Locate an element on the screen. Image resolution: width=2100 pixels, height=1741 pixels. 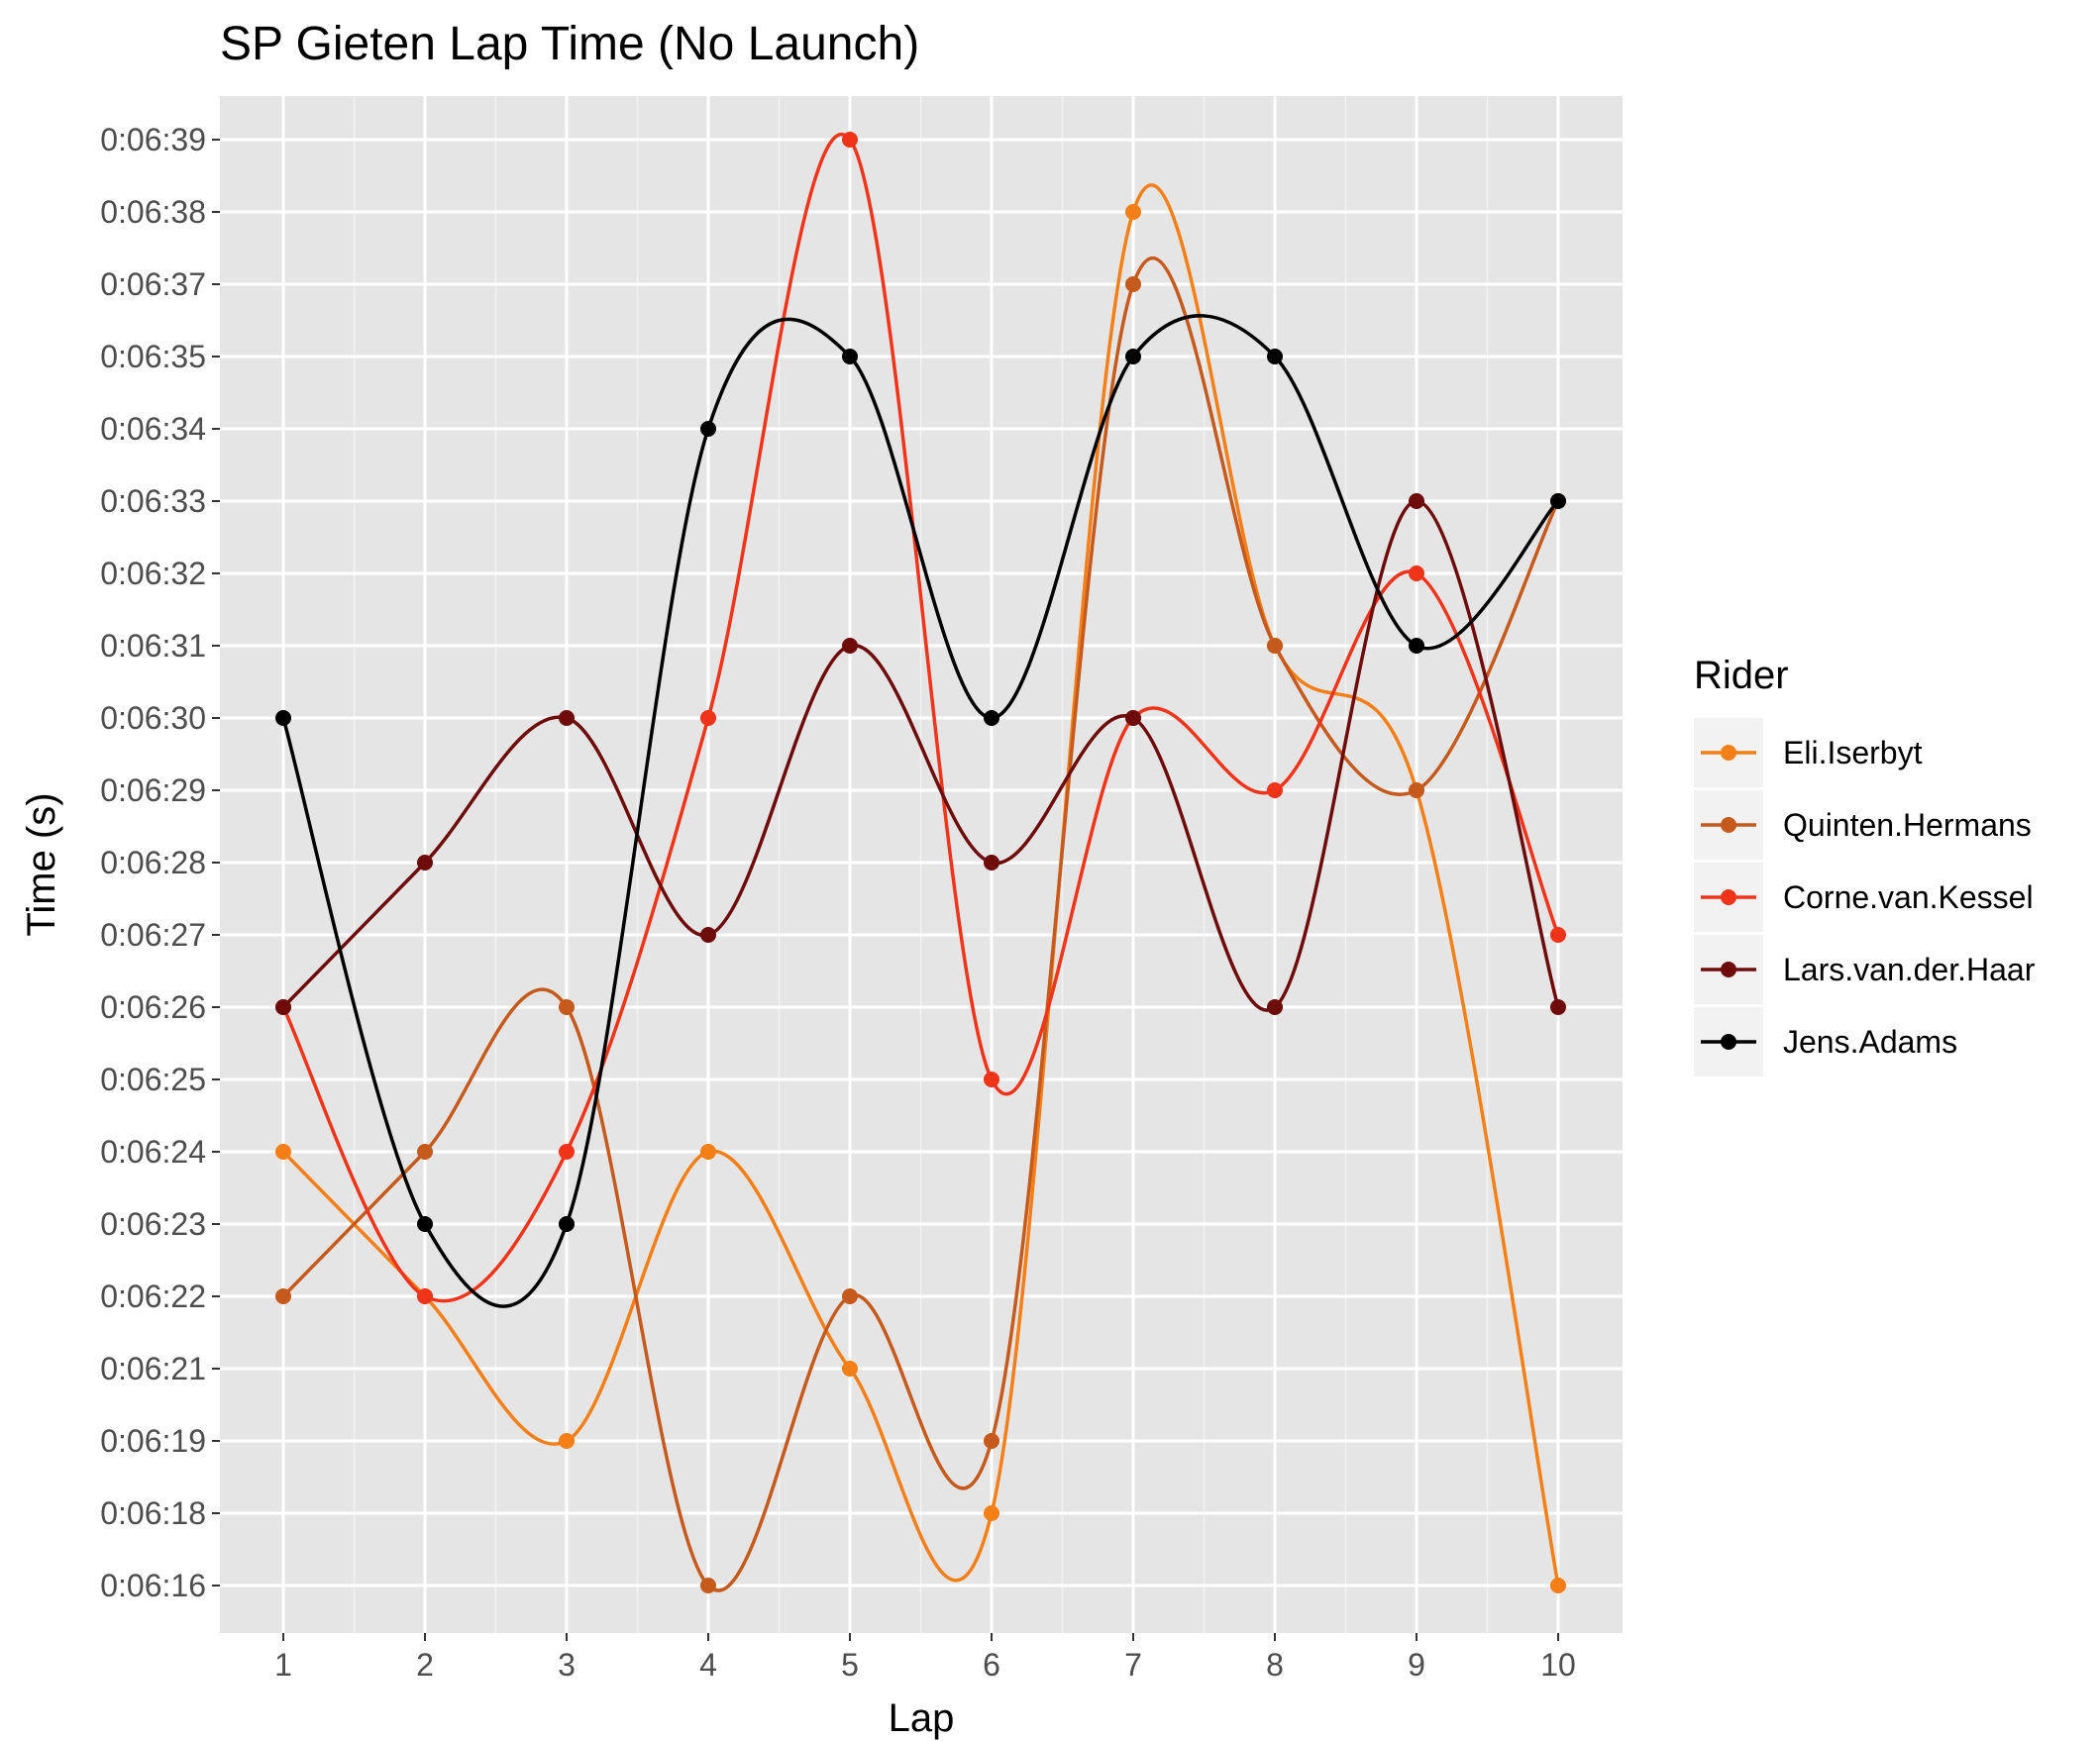
y-tick-label: 0:06:34 is located at coordinates (153, 429).